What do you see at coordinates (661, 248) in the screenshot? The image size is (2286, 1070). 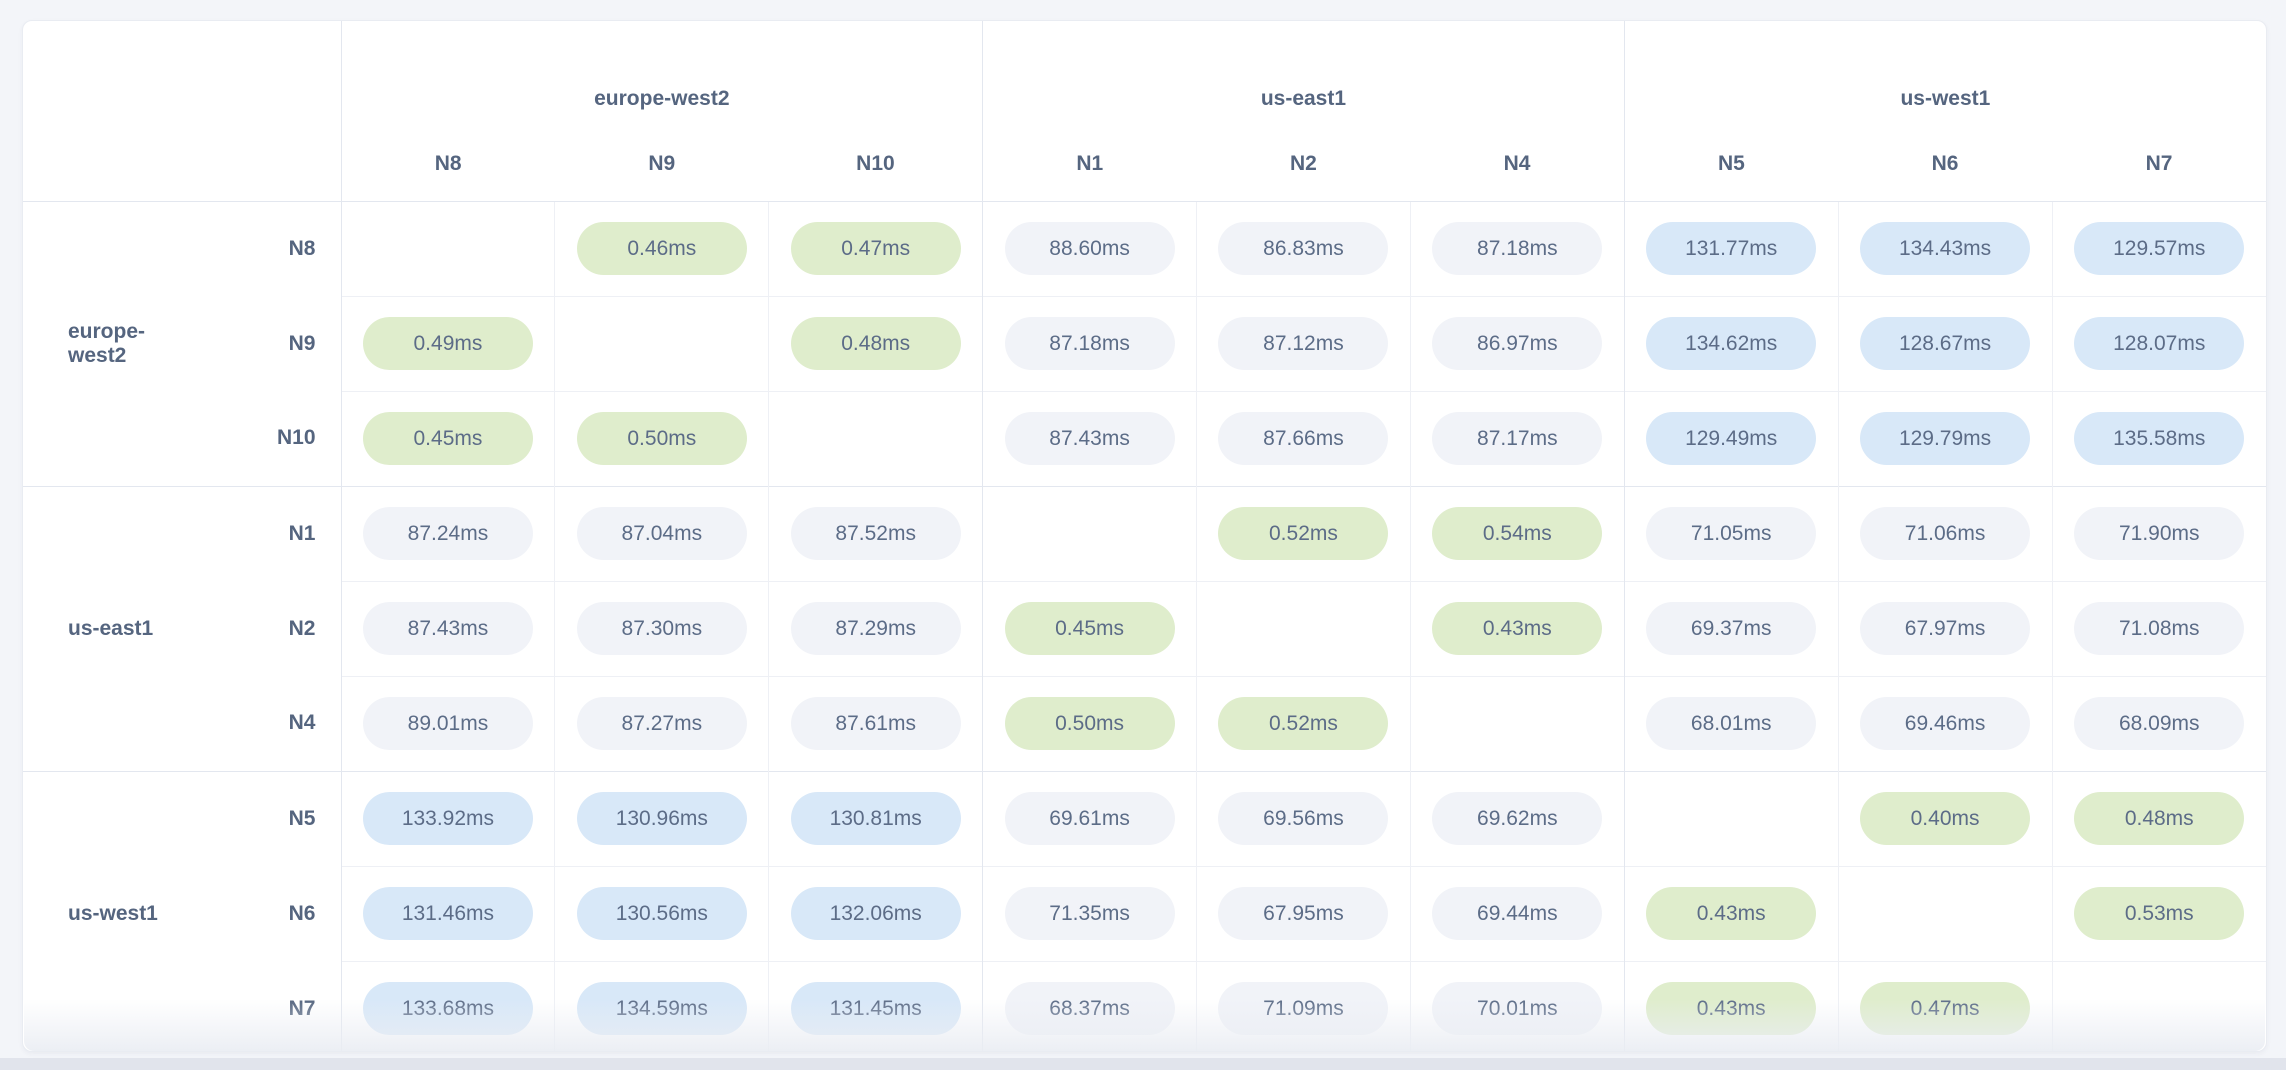 I see `latency-cell-n8-n9: 0.46ms` at bounding box center [661, 248].